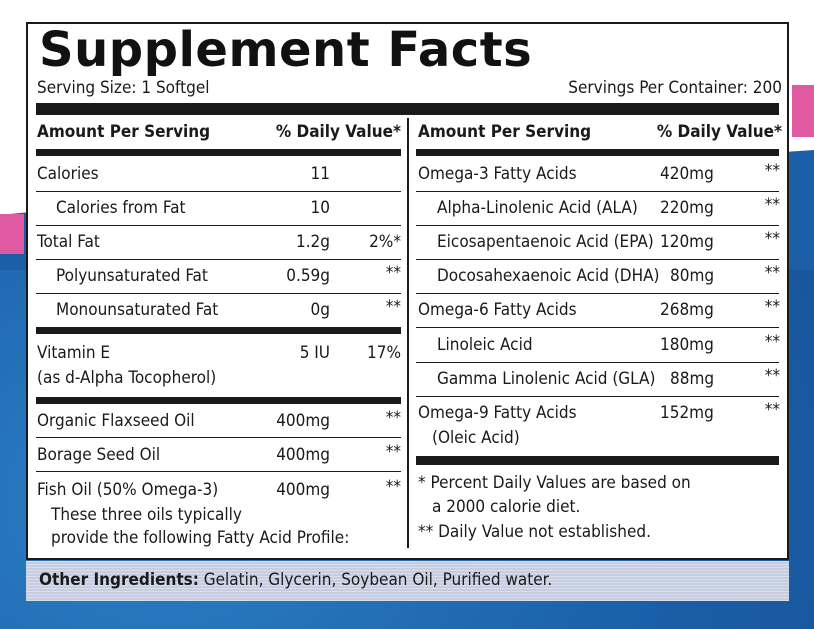 This screenshot has height=629, width=814. I want to click on right-row-name: Eicosapentaenoic Acid (EPA), so click(545, 242).